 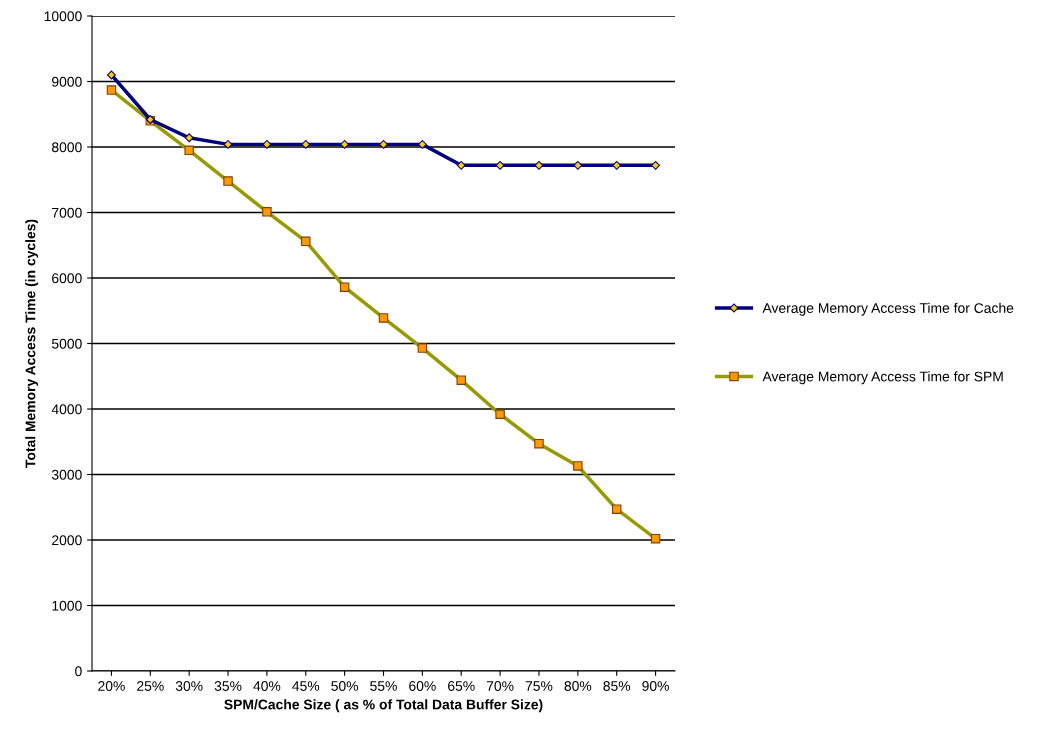 I want to click on y-tick-label: 8000, so click(x=66, y=147).